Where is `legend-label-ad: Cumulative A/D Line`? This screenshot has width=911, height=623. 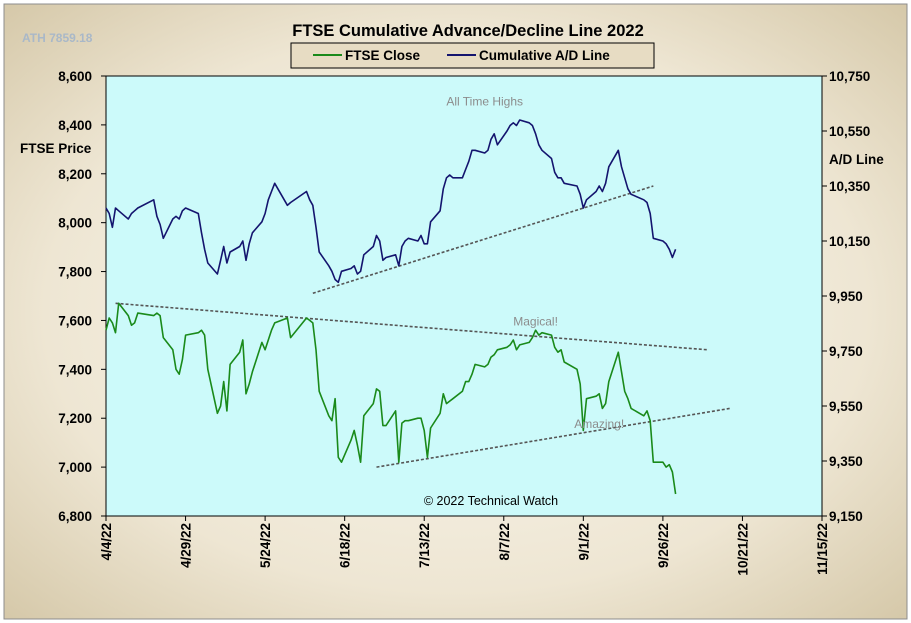
legend-label-ad: Cumulative A/D Line is located at coordinates (544, 55).